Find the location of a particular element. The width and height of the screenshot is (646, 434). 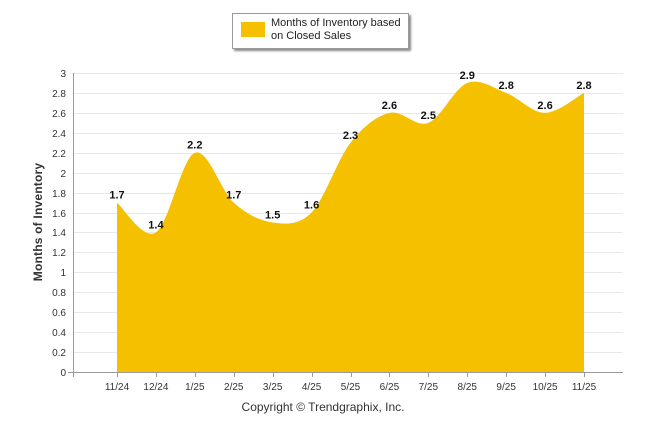

x-tick-label: 4/25 is located at coordinates (312, 387).